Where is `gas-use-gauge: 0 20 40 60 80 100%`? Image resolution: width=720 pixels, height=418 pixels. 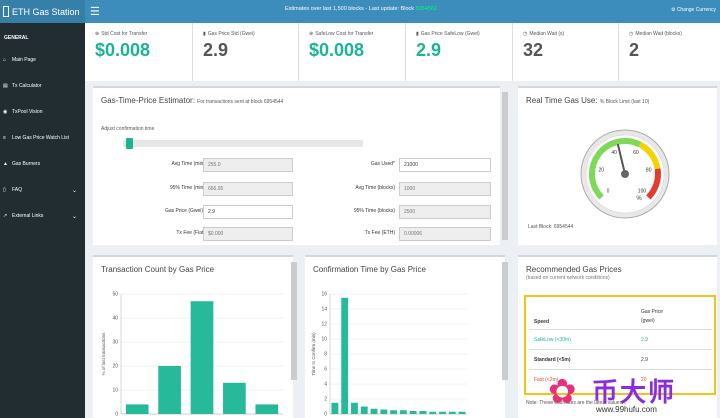
gas-use-gauge: 0 20 40 60 80 100% is located at coordinates (625, 174).